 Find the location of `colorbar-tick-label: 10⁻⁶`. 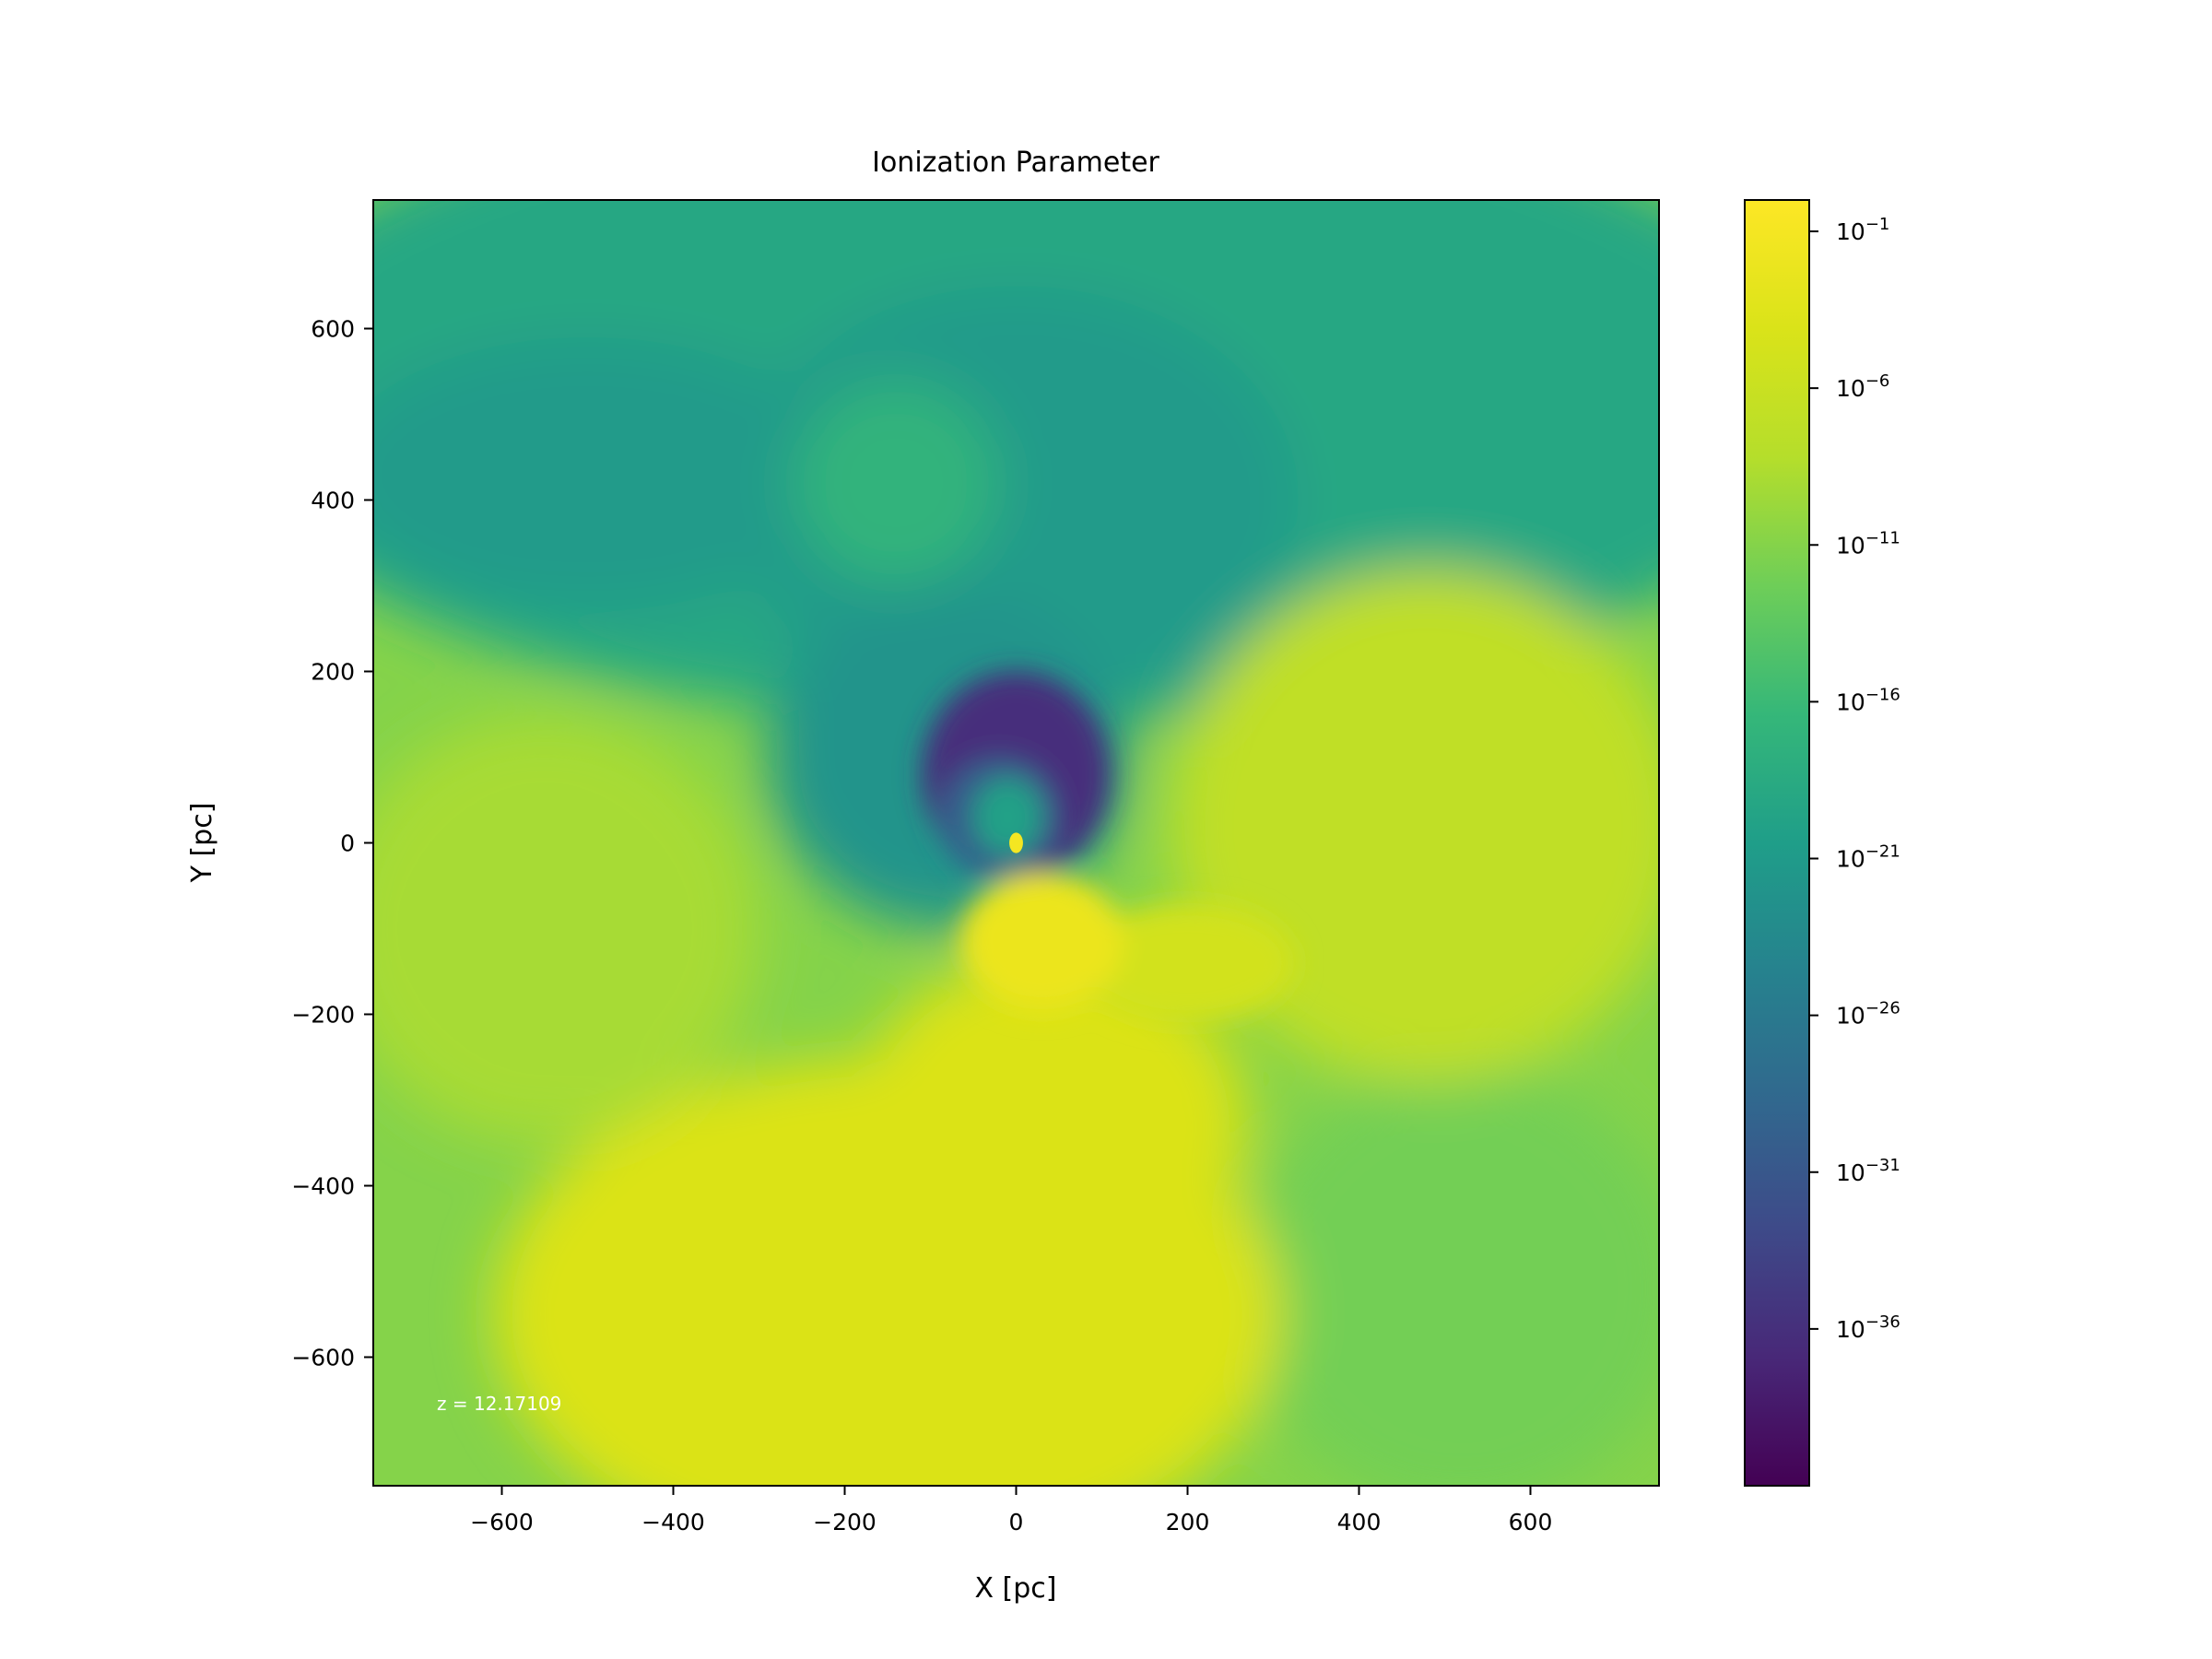

colorbar-tick-label: 10⁻⁶ is located at coordinates (1862, 386).